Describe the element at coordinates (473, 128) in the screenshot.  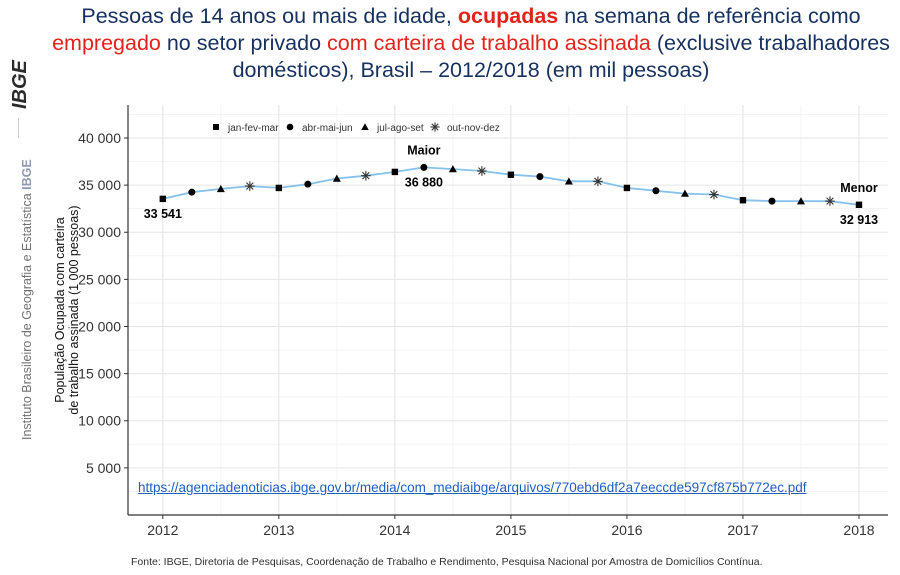
I see `legend-label: out-nov-dez` at that location.